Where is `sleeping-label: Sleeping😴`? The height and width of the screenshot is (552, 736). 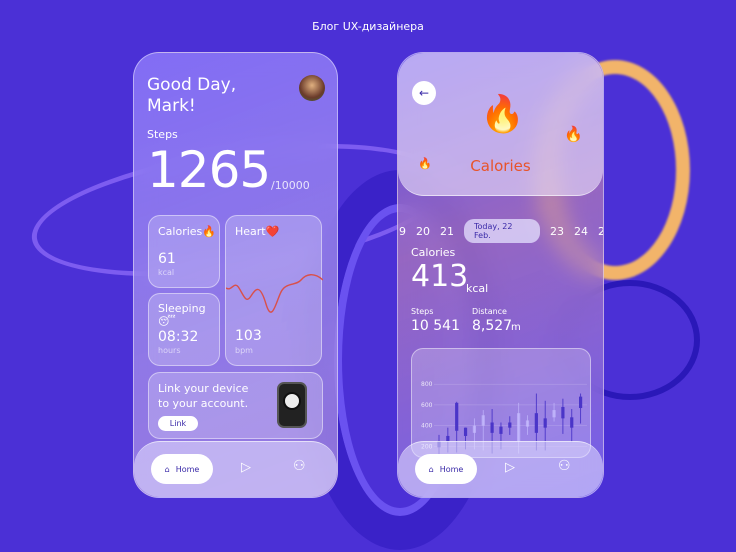
sleeping-label: Sleeping😴 is located at coordinates (182, 315).